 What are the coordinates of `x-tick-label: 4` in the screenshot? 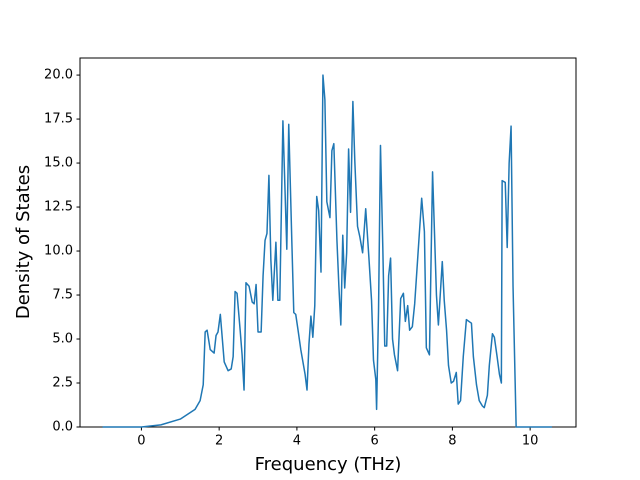 It's located at (297, 441).